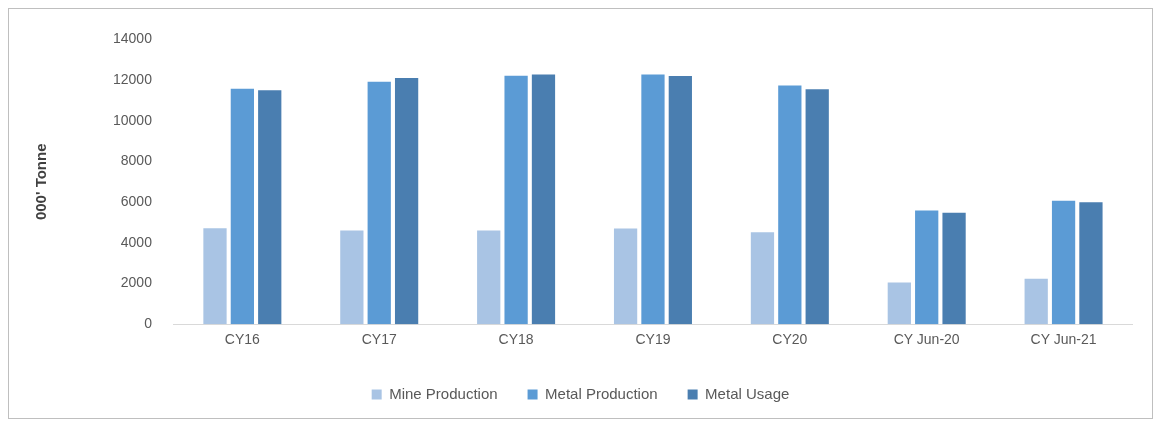  What do you see at coordinates (136, 241) in the screenshot?
I see `y-tick-label: 4000` at bounding box center [136, 241].